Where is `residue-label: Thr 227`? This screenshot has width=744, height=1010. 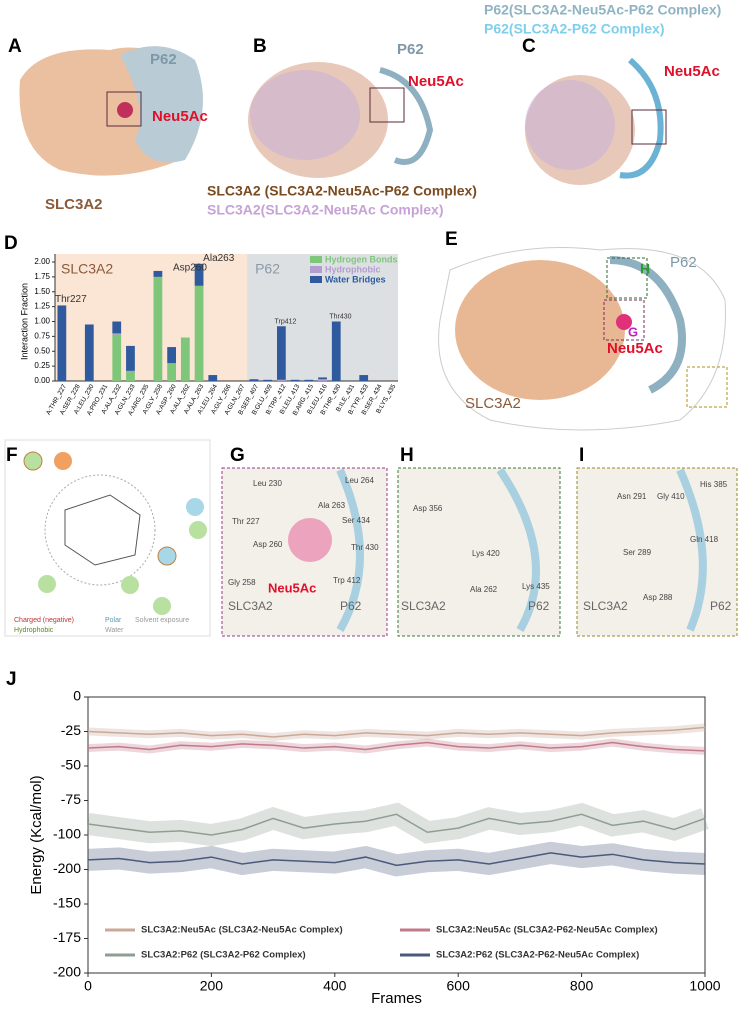 residue-label: Thr 227 is located at coordinates (246, 521).